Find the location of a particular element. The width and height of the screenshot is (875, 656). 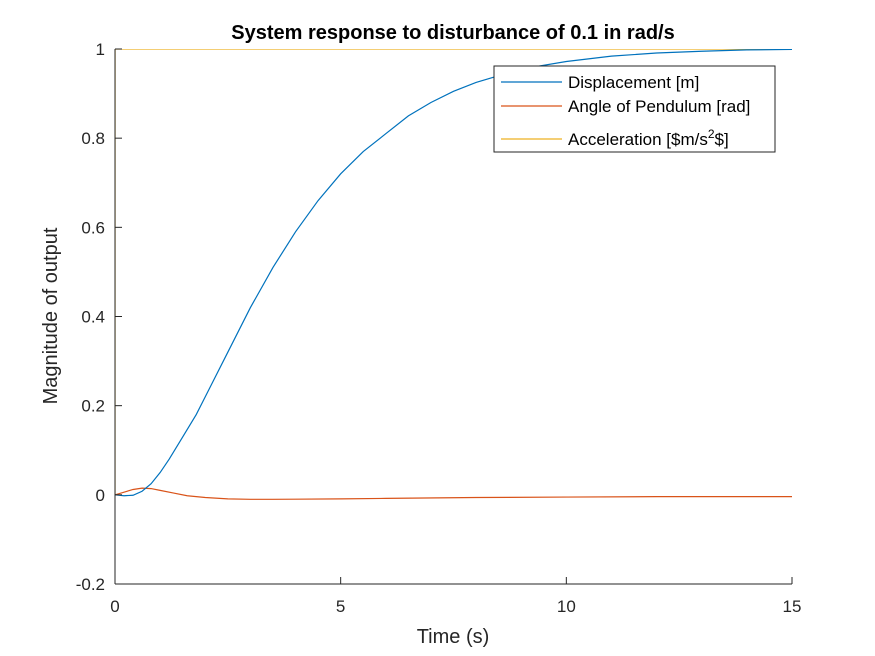

series-line-angle-of-pendulum-rad is located at coordinates (453, 493).